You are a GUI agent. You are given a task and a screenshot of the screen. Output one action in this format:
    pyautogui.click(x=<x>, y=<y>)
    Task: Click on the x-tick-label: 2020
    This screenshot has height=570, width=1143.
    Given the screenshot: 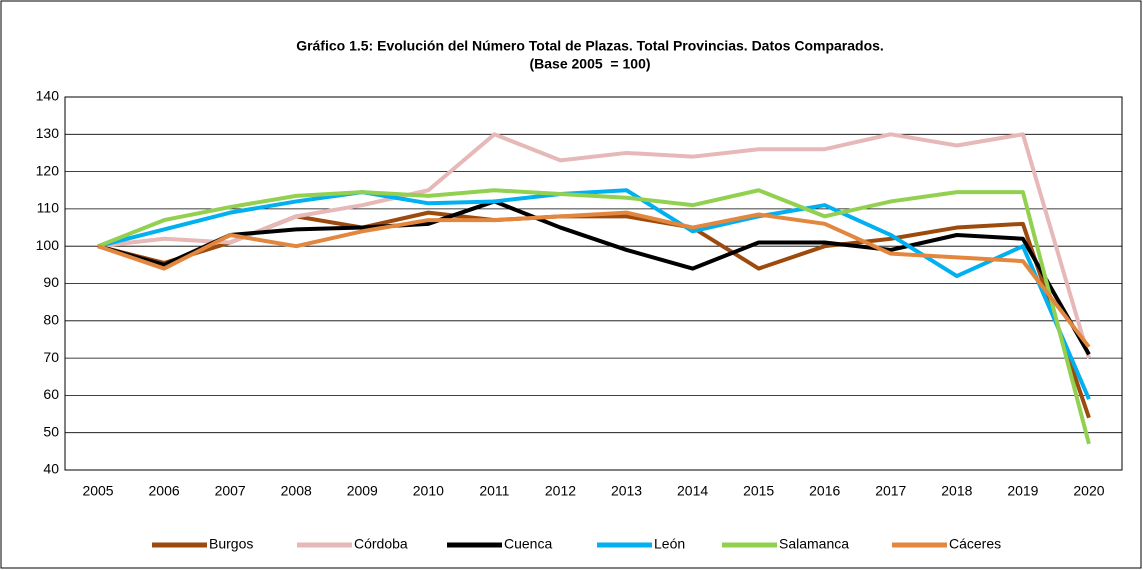 What is the action you would take?
    pyautogui.click(x=1088, y=491)
    